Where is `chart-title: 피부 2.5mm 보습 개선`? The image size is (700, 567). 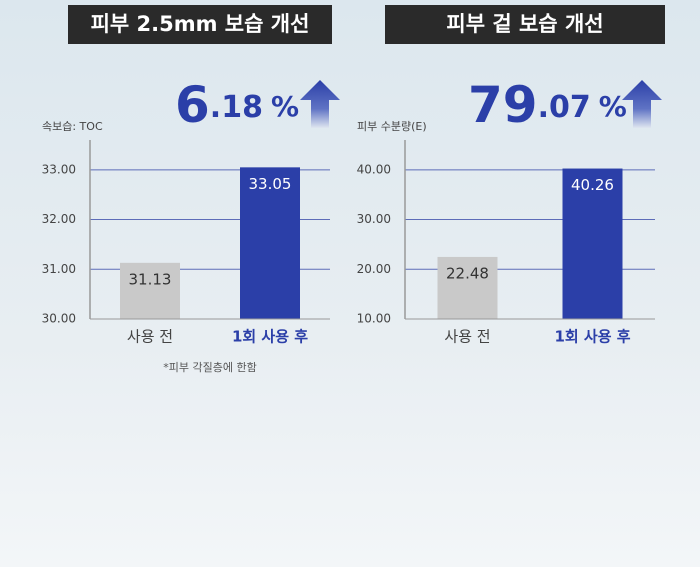
chart-title: 피부 2.5mm 보습 개선 is located at coordinates (200, 24).